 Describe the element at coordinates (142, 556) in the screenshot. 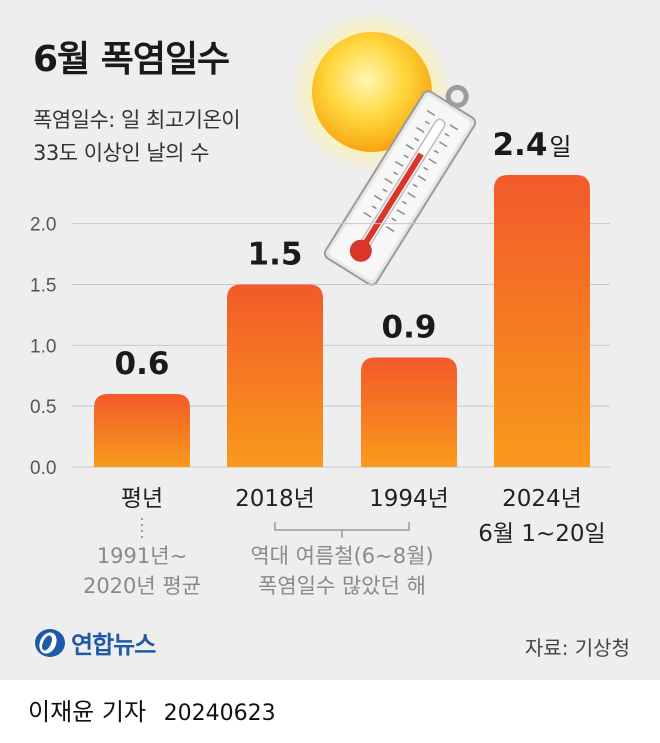

I see `annotation-text: 1991년~` at that location.